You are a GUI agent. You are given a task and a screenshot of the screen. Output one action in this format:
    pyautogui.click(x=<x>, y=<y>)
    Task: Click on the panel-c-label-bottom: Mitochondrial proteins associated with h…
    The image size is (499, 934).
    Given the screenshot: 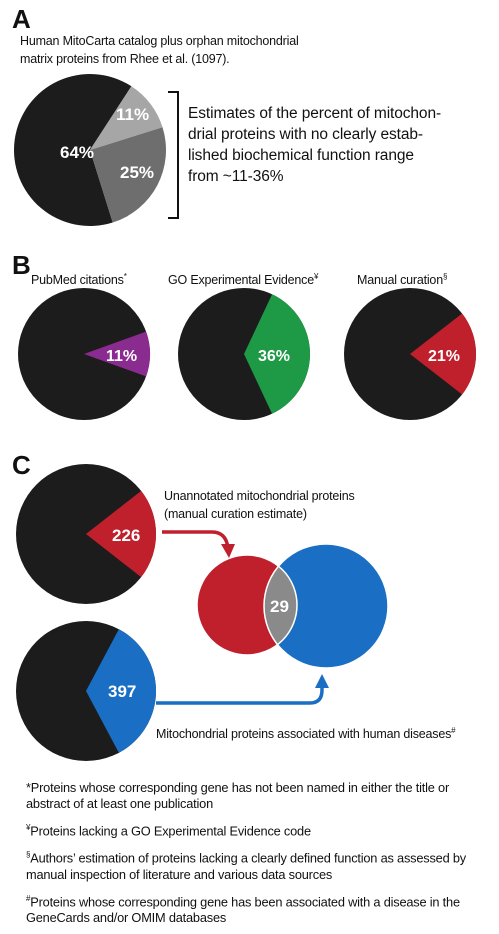 What is the action you would take?
    pyautogui.click(x=305, y=733)
    